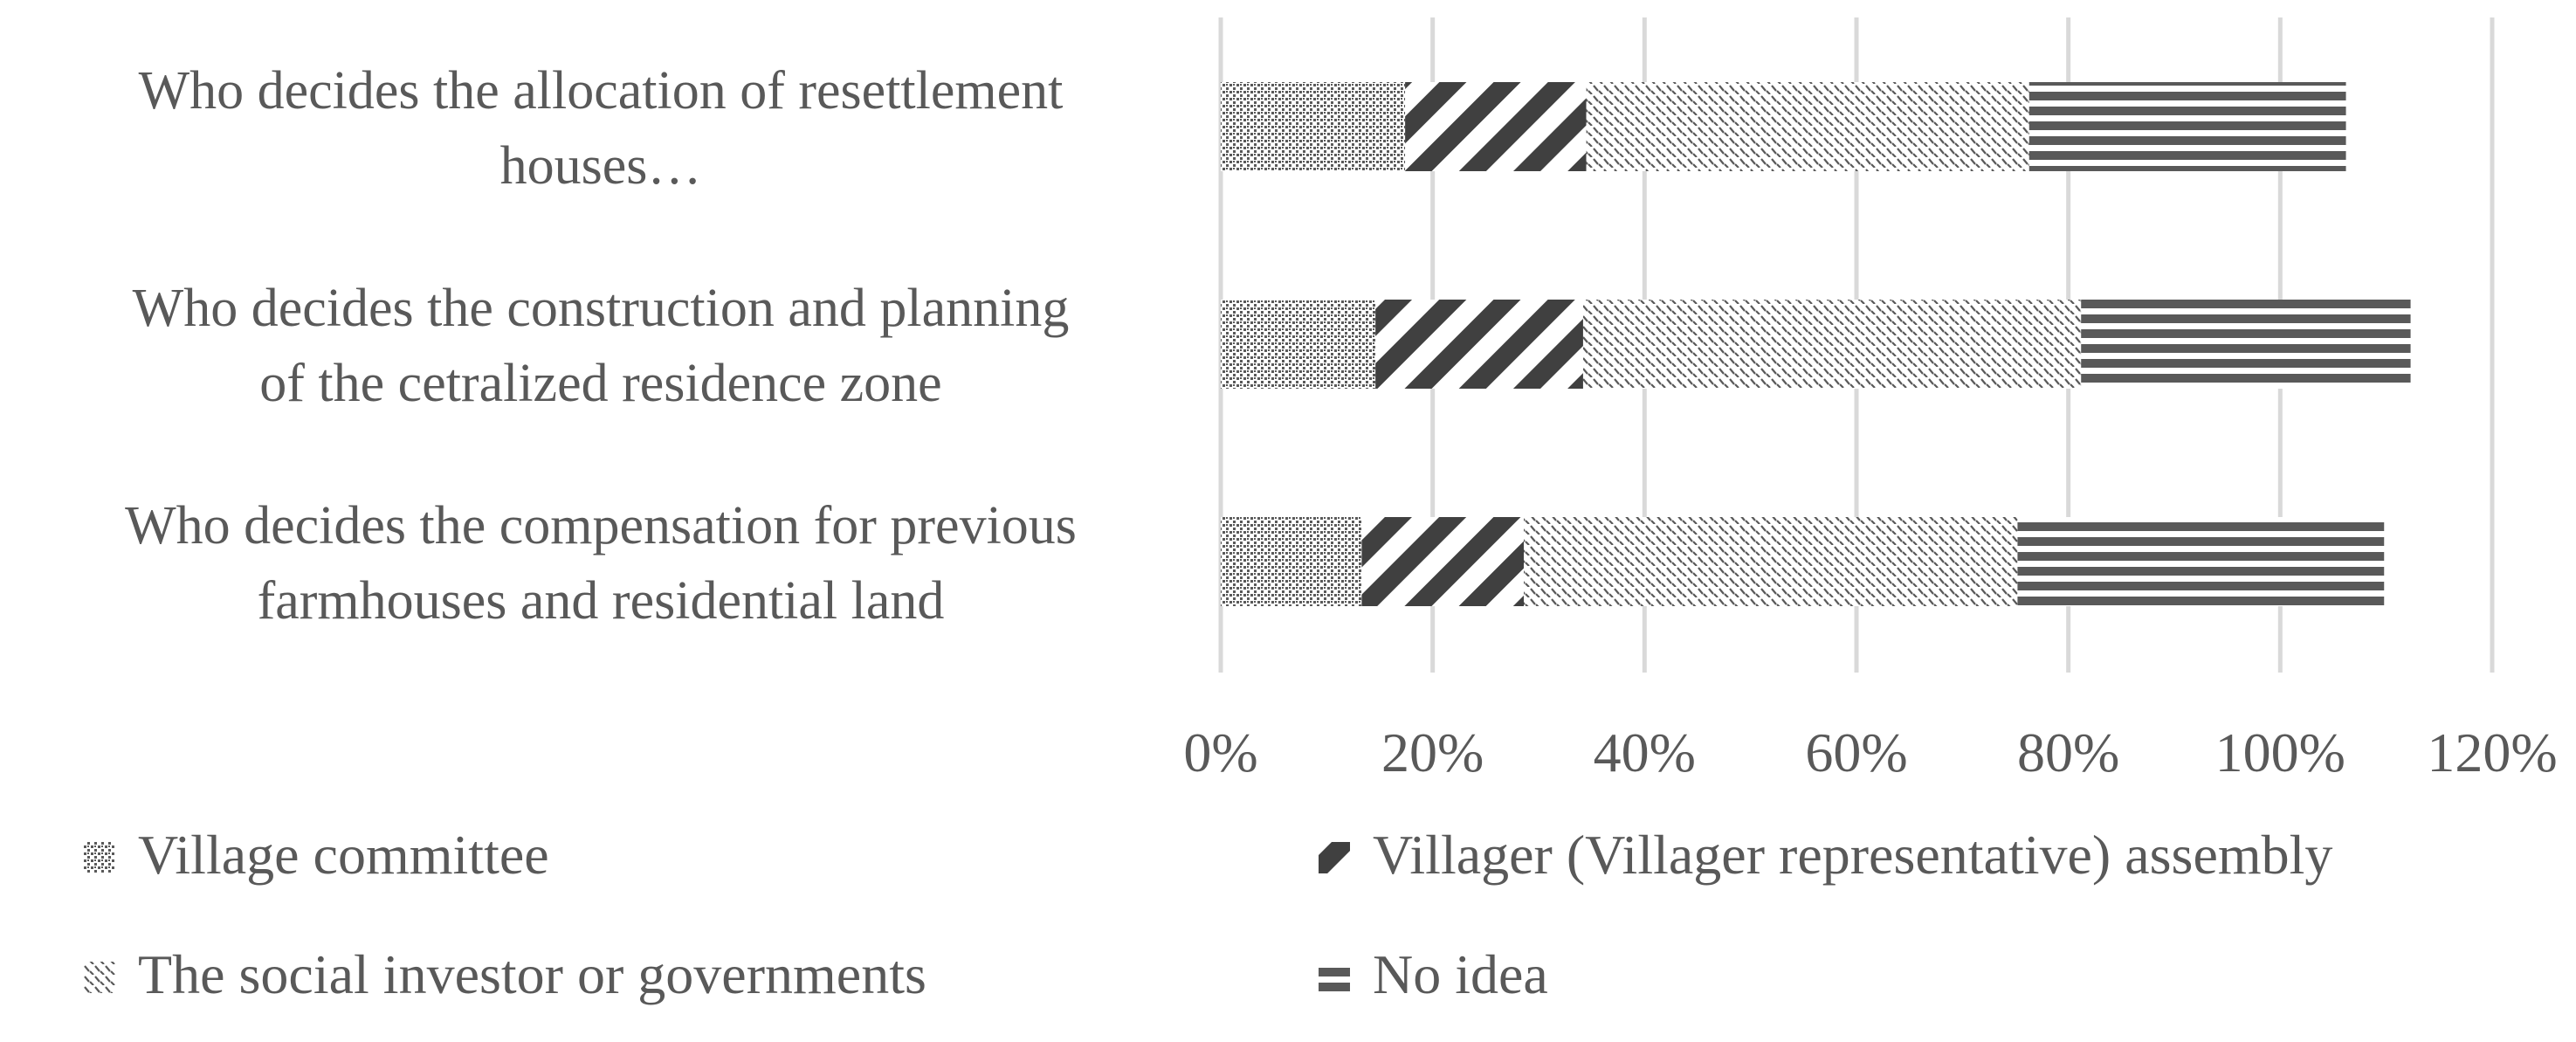 The width and height of the screenshot is (2576, 1042). Describe the element at coordinates (2280, 752) in the screenshot. I see `x-tick-label: 100%` at that location.